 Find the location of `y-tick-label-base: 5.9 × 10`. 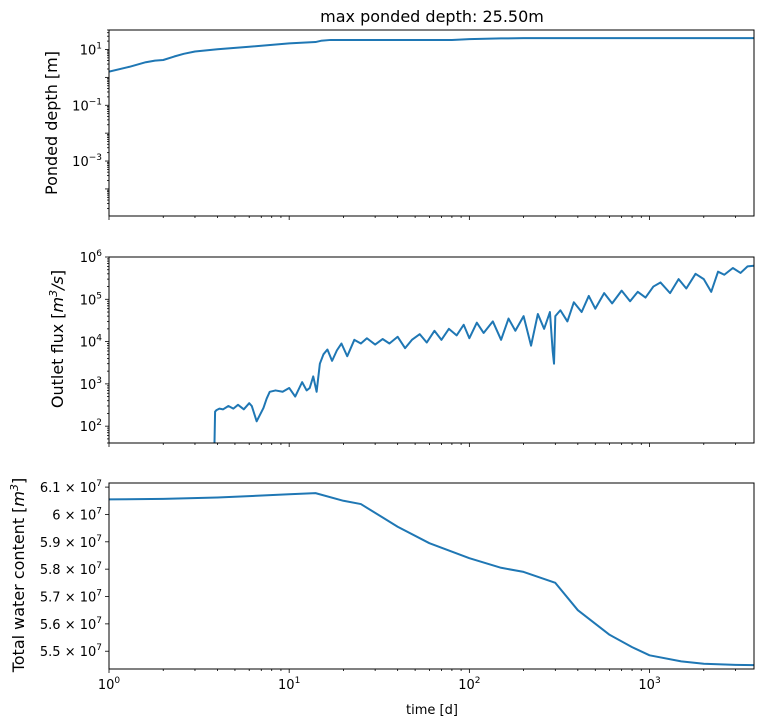

y-tick-label-base: 5.9 × 10 is located at coordinates (68, 543).